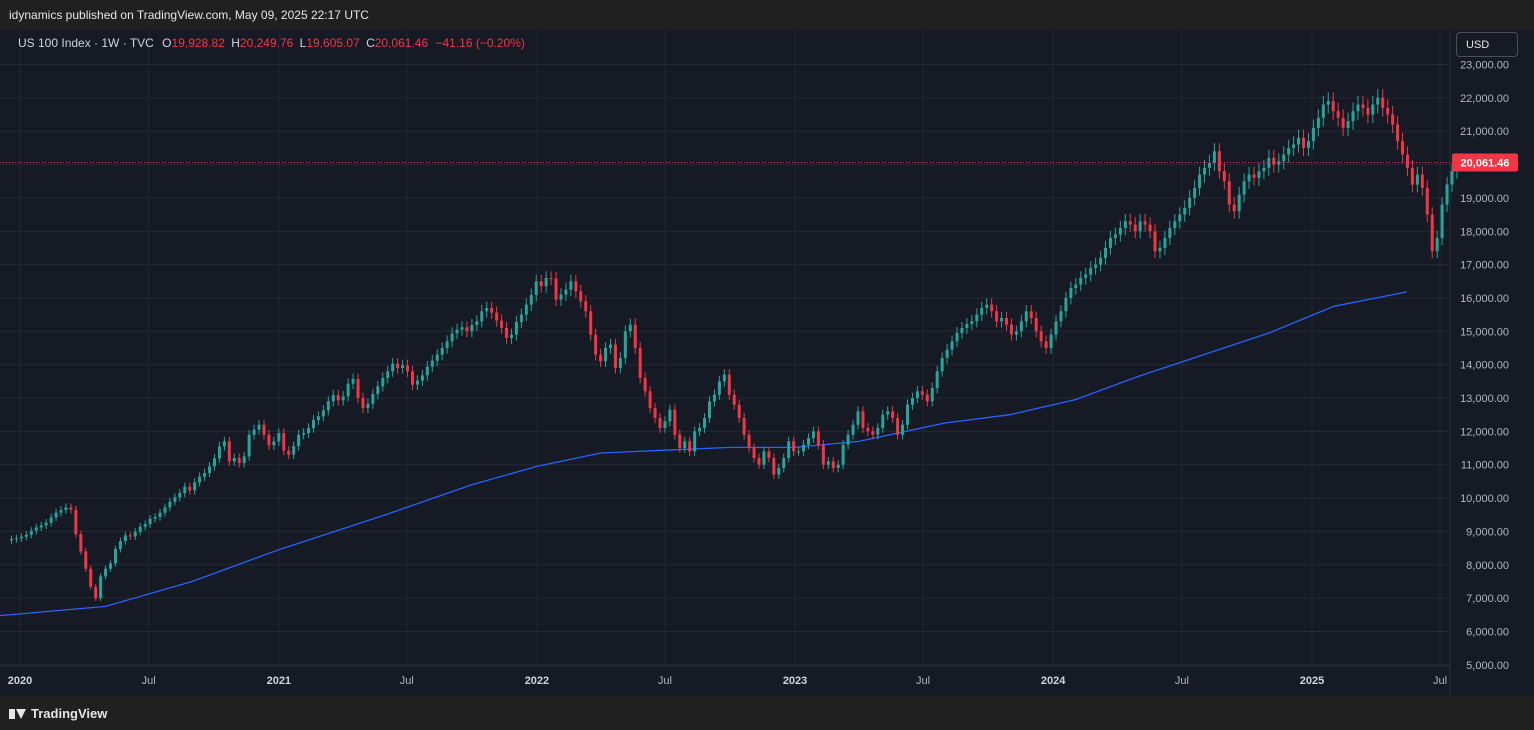 The width and height of the screenshot is (1534, 730). Describe the element at coordinates (1487, 44) in the screenshot. I see `currency-button: USD` at that location.